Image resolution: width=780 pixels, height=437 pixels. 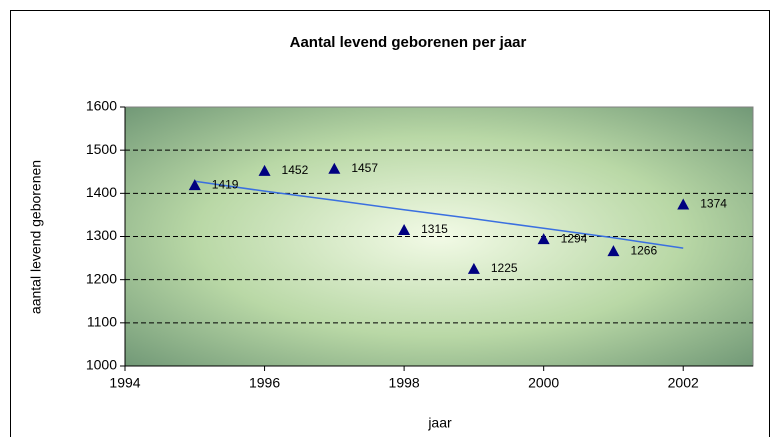 What do you see at coordinates (101, 192) in the screenshot?
I see `y-tick-label: 1400` at bounding box center [101, 192].